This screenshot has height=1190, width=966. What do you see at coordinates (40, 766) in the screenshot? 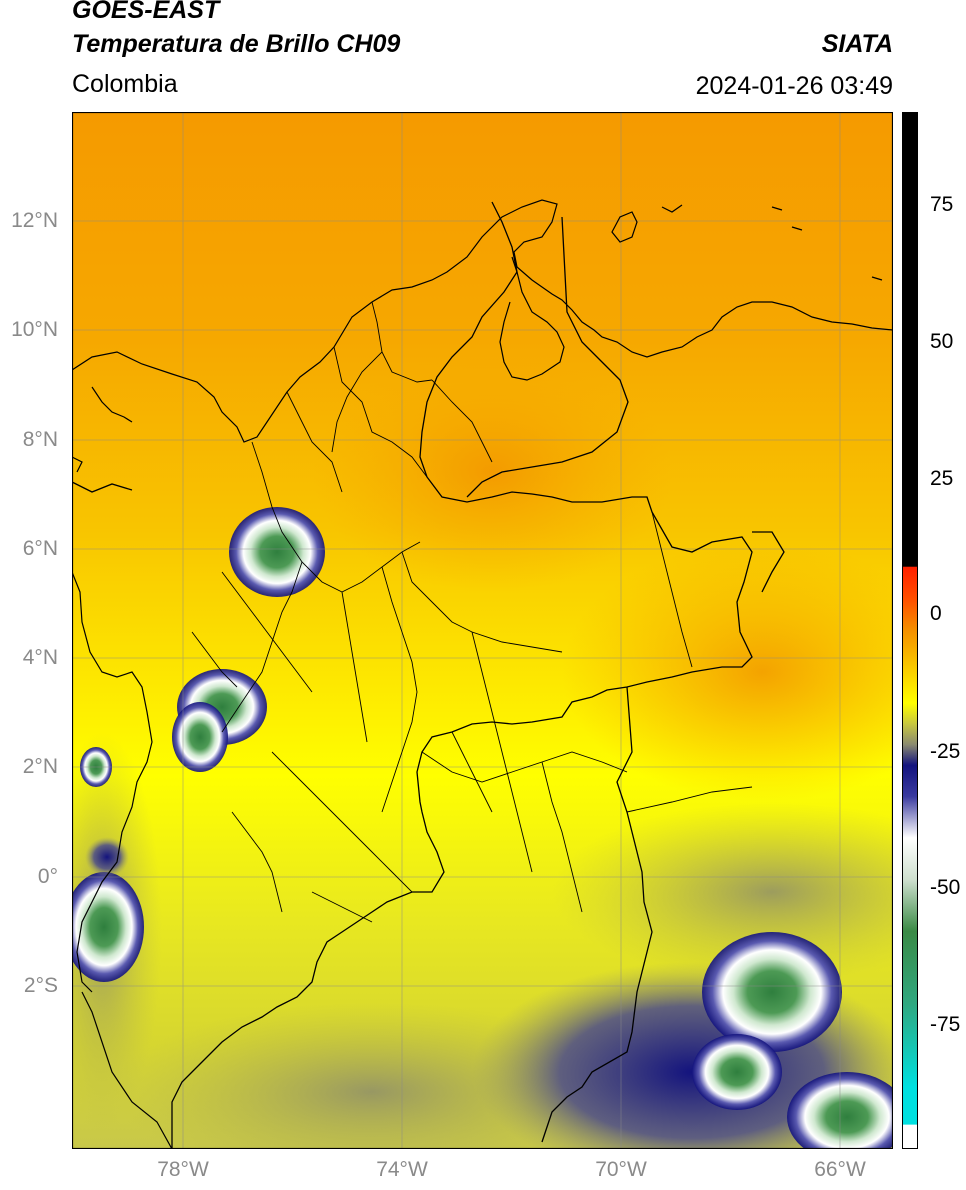
I see `lat-label-2n: 2°N` at bounding box center [40, 766].